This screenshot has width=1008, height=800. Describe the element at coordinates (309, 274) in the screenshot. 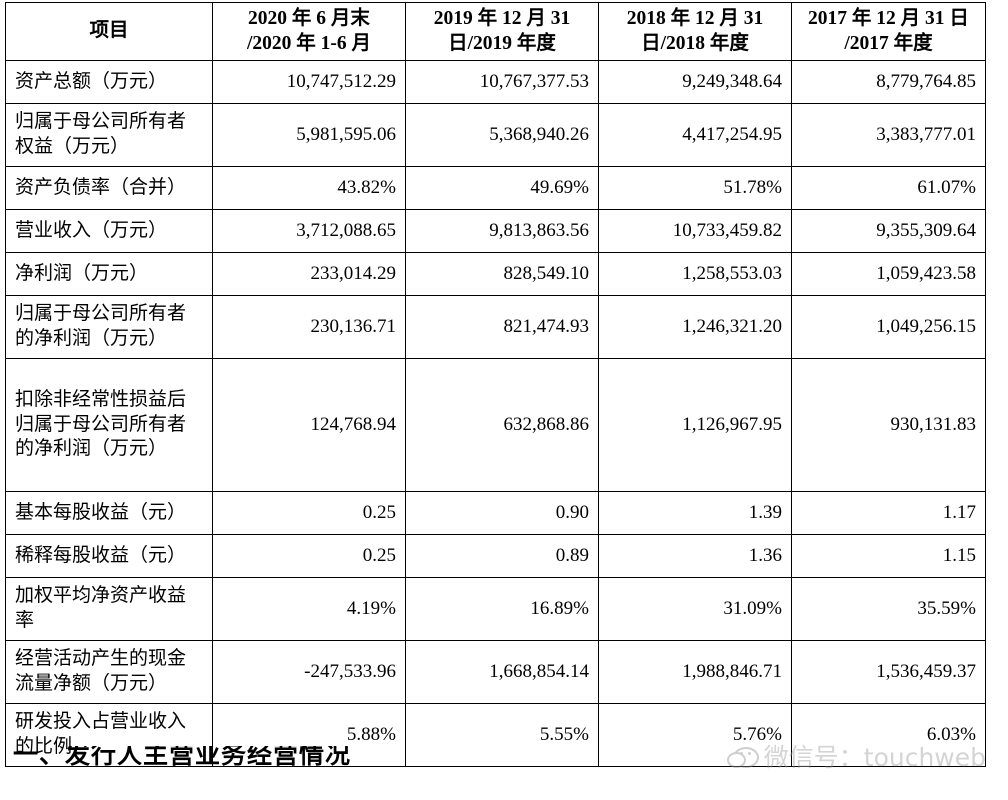

I see `row-value: 233,014.29` at that location.